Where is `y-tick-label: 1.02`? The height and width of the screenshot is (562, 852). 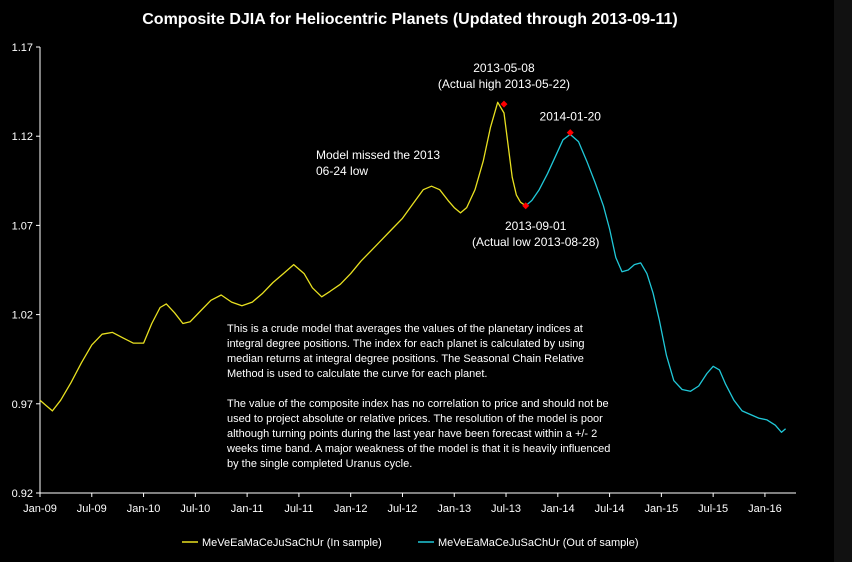
y-tick-label: 1.02 is located at coordinates (22, 316).